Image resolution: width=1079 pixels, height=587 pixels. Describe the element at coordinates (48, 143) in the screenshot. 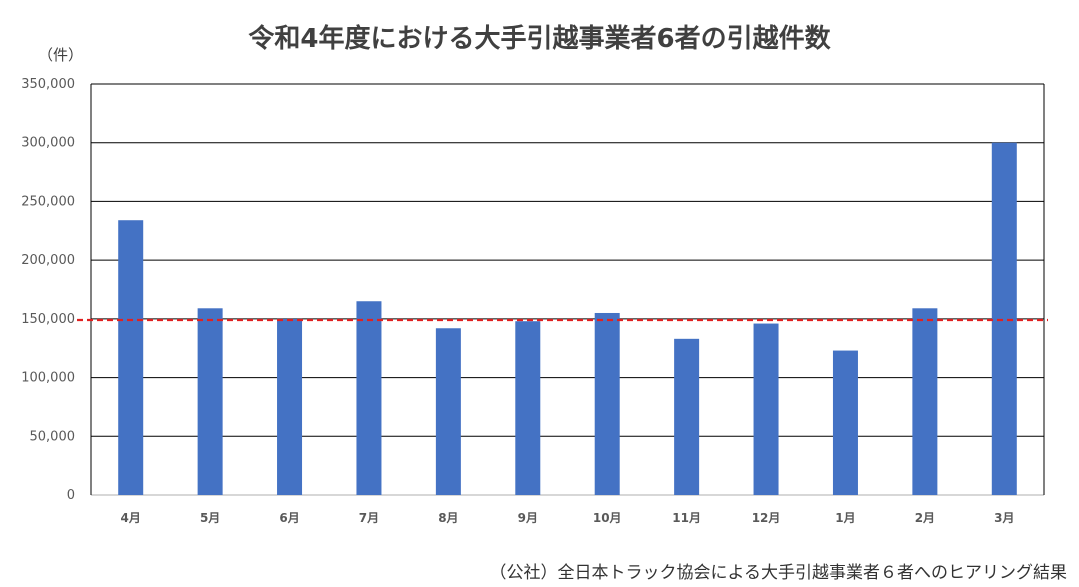

I see `y-tick-label: 300,000` at that location.